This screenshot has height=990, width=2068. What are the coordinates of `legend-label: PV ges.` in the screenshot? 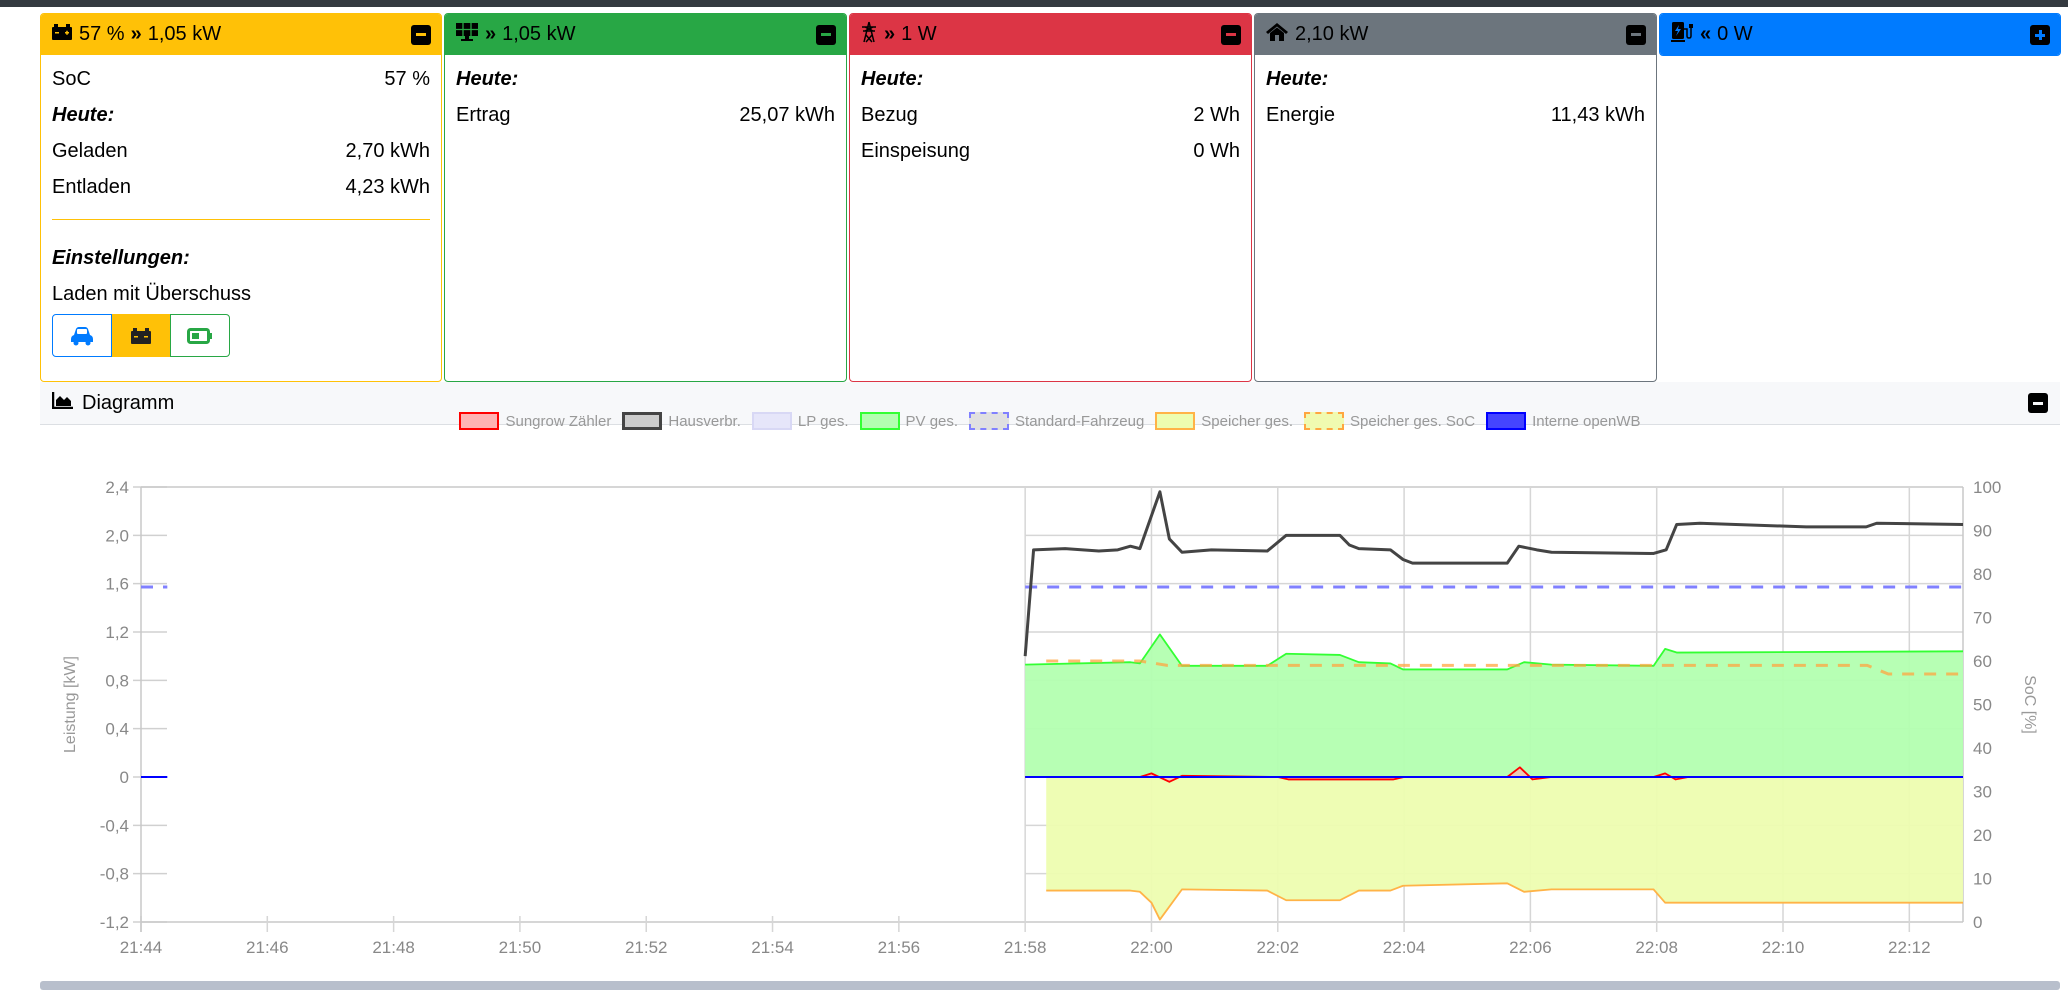 It's located at (932, 421).